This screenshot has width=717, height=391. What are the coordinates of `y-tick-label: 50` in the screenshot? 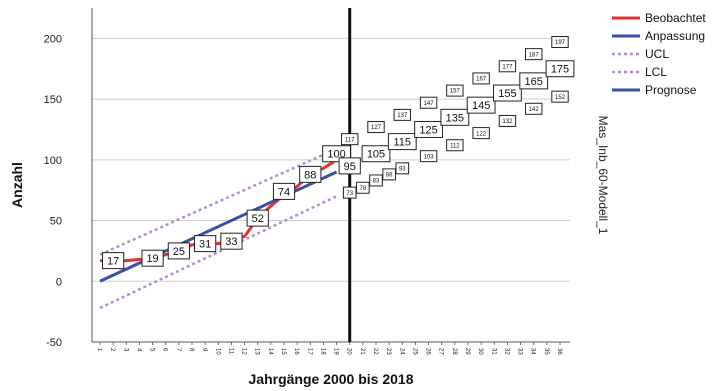 It's located at (56, 222).